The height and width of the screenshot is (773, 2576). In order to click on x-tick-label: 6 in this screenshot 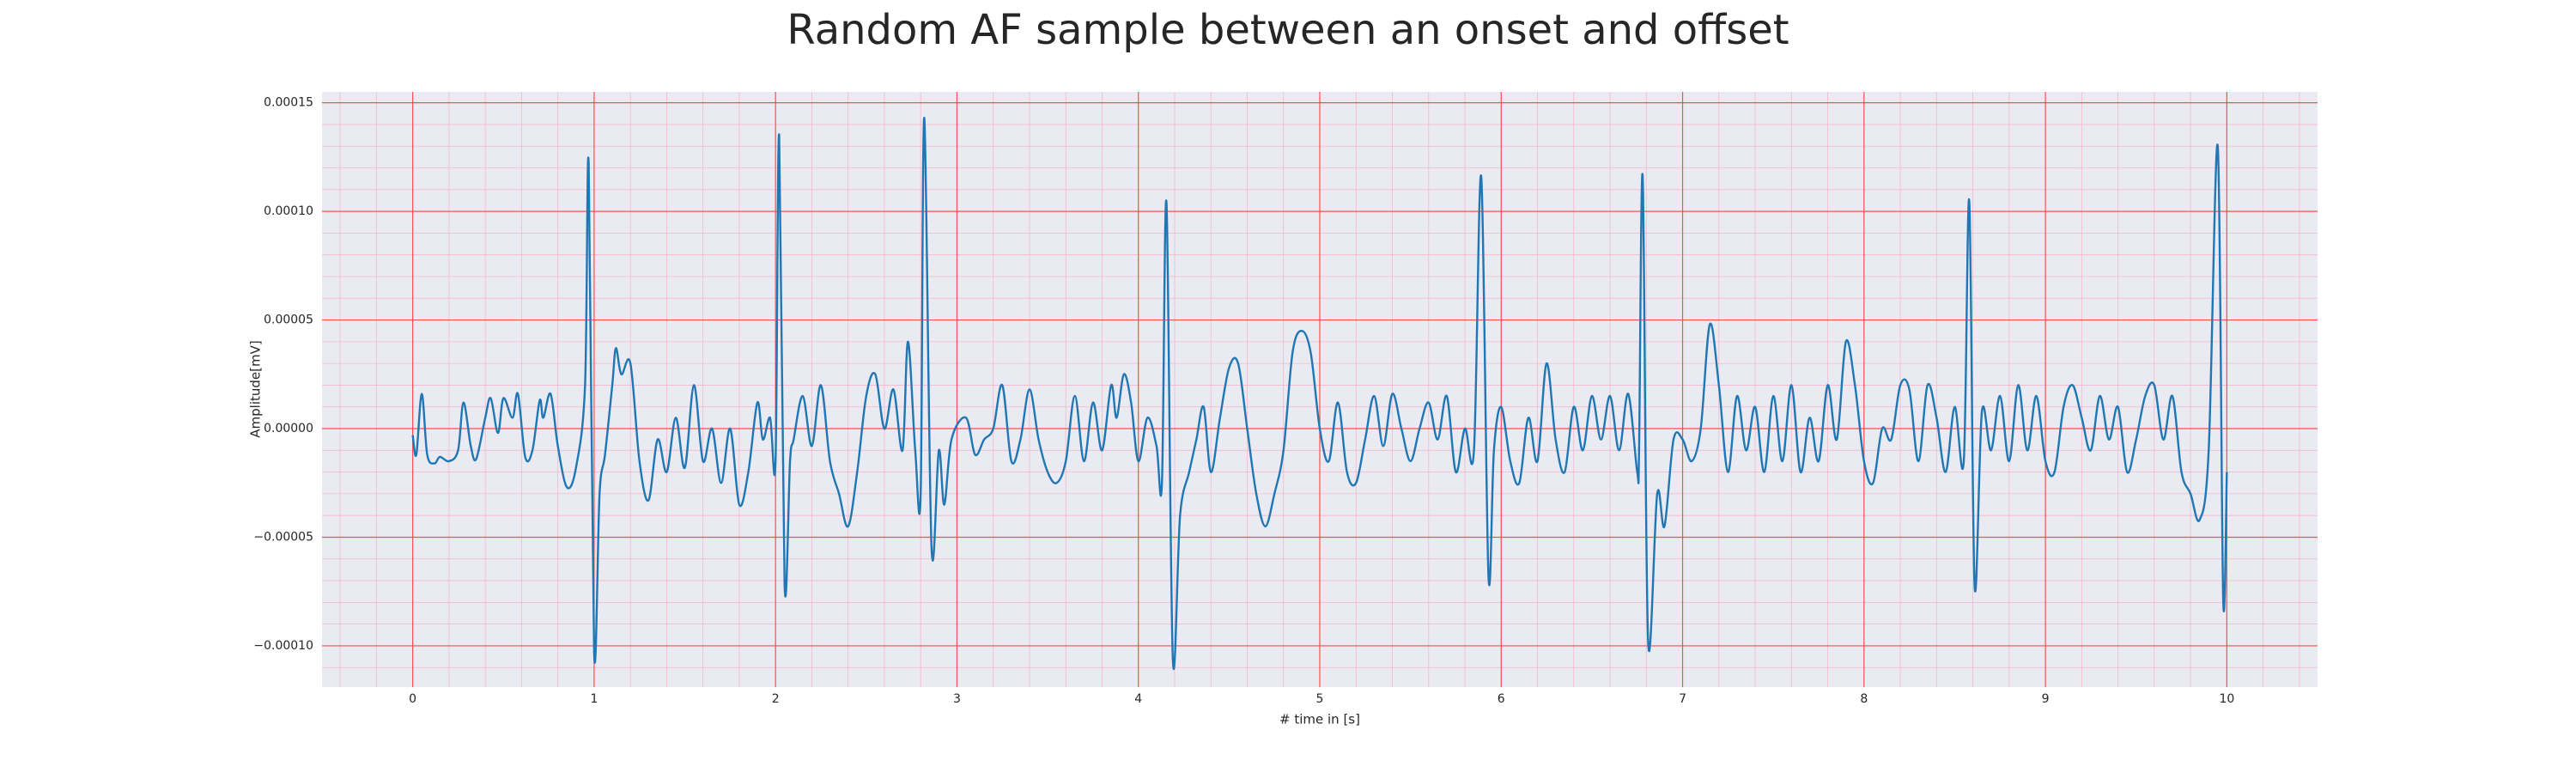, I will do `click(1502, 699)`.